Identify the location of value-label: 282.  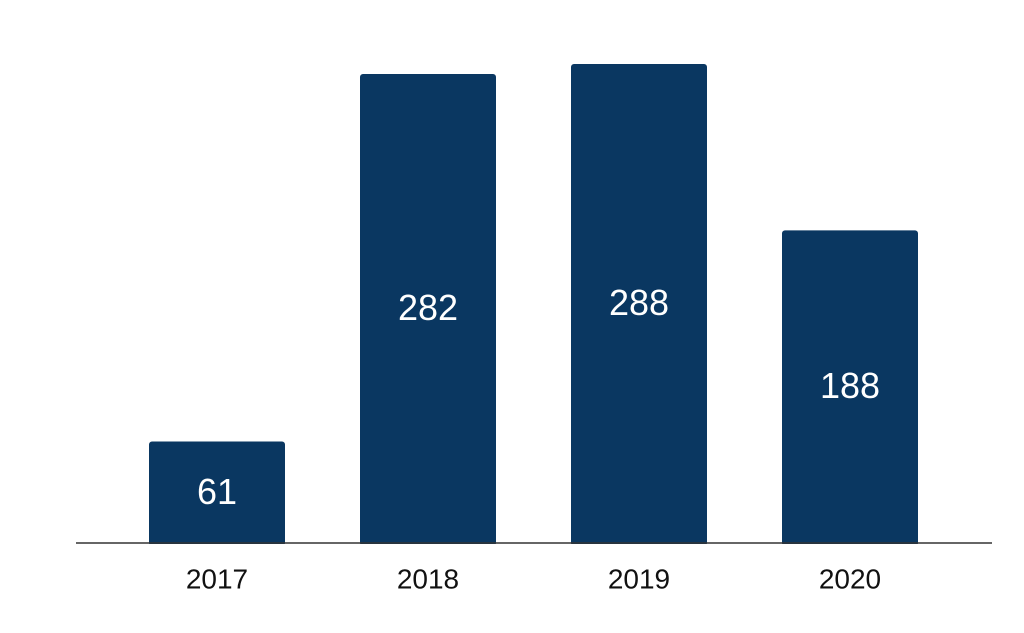
(428, 307).